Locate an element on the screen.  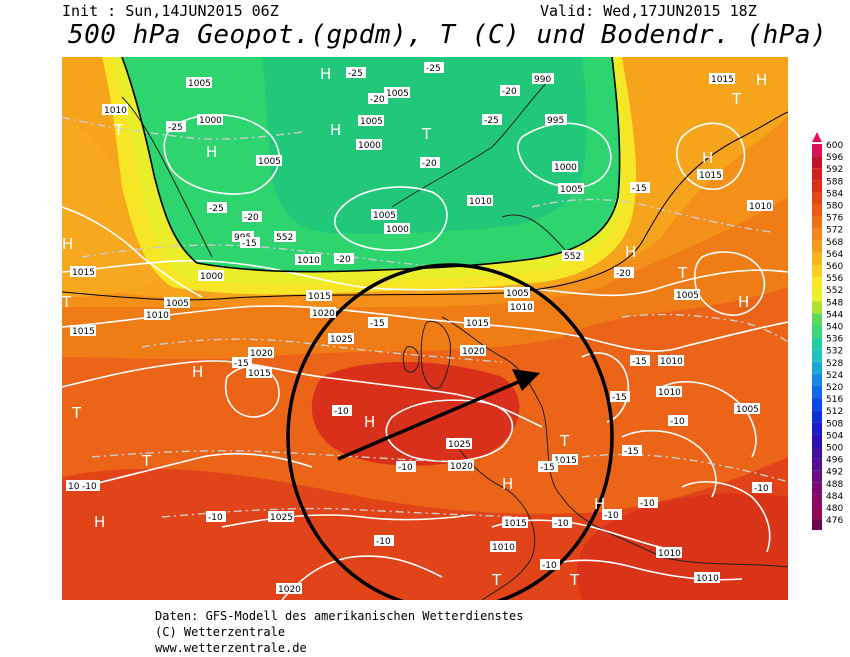
credit-url: www.wetterzentrale.de is located at coordinates (231, 648).